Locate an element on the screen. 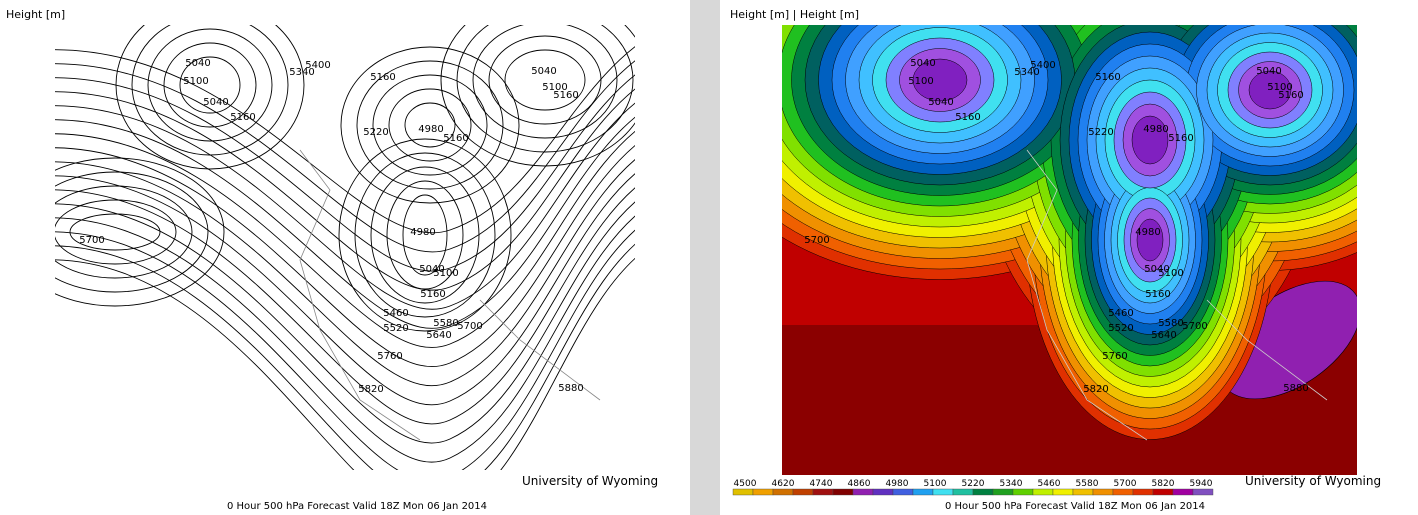 This screenshot has width=1418, height=515. colorbar-label: 5220 is located at coordinates (973, 484).